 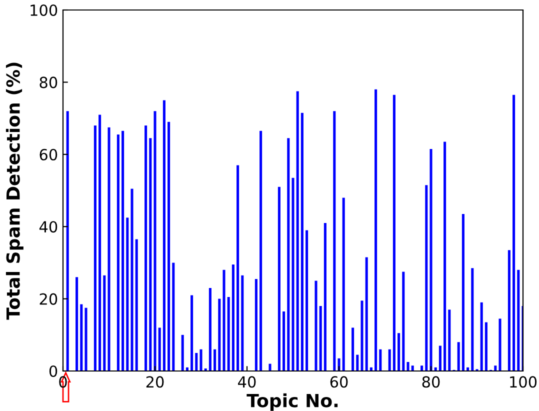 I want to click on y-tick-label: 40, so click(x=48, y=227).